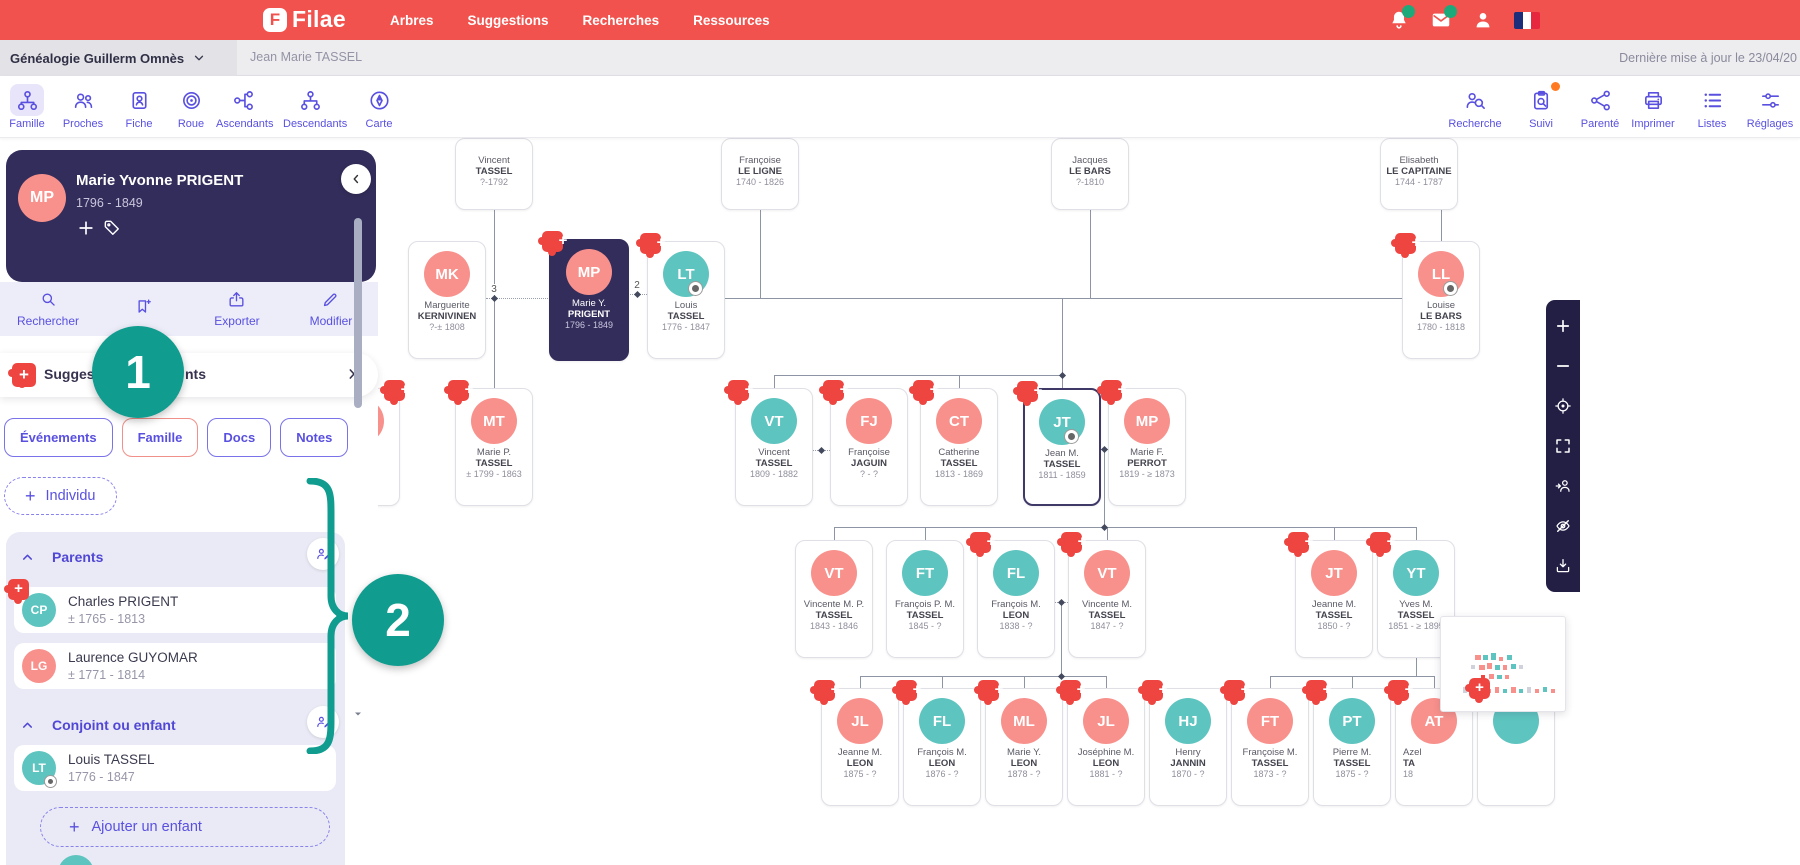 This screenshot has width=1800, height=865. I want to click on hide-branches-button, so click(1563, 526).